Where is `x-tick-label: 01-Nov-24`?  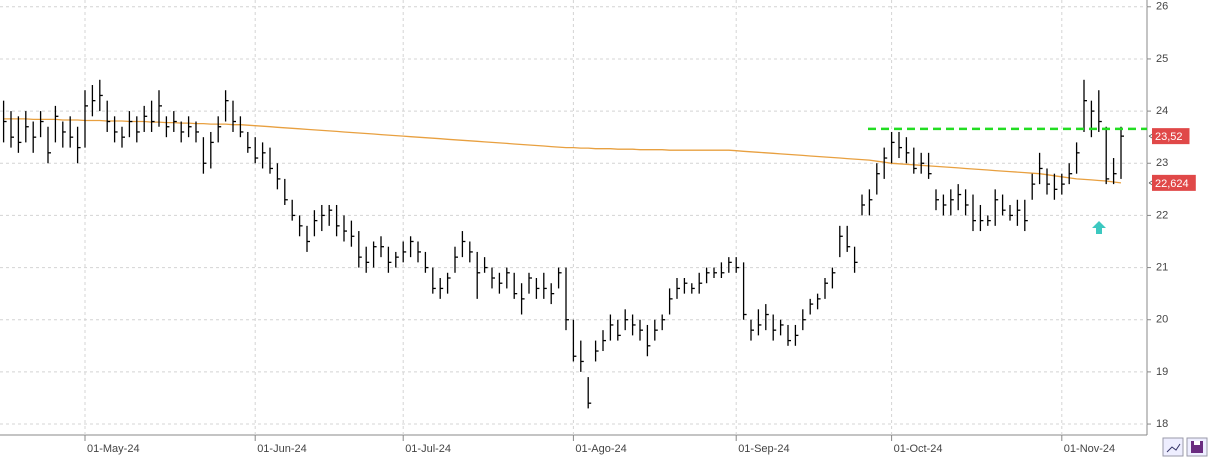
x-tick-label: 01-Nov-24 is located at coordinates (1089, 449).